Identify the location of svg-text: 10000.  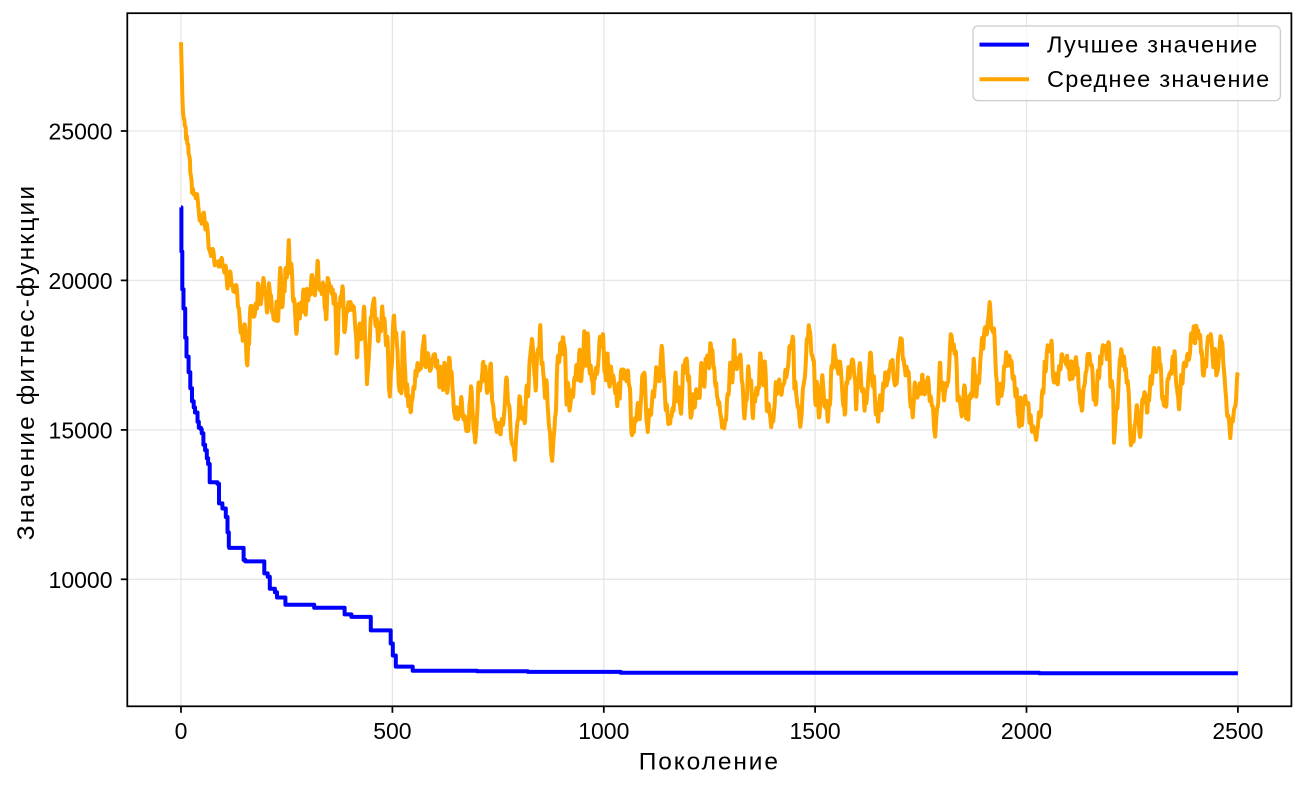
(81, 580).